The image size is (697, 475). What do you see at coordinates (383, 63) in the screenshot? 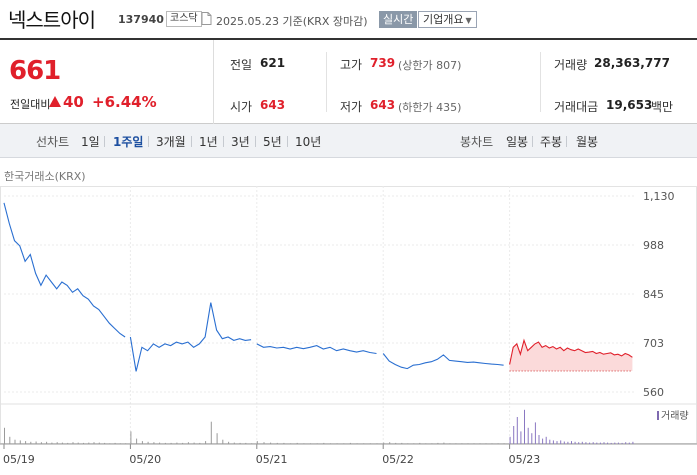
I see `high-value: 739` at bounding box center [383, 63].